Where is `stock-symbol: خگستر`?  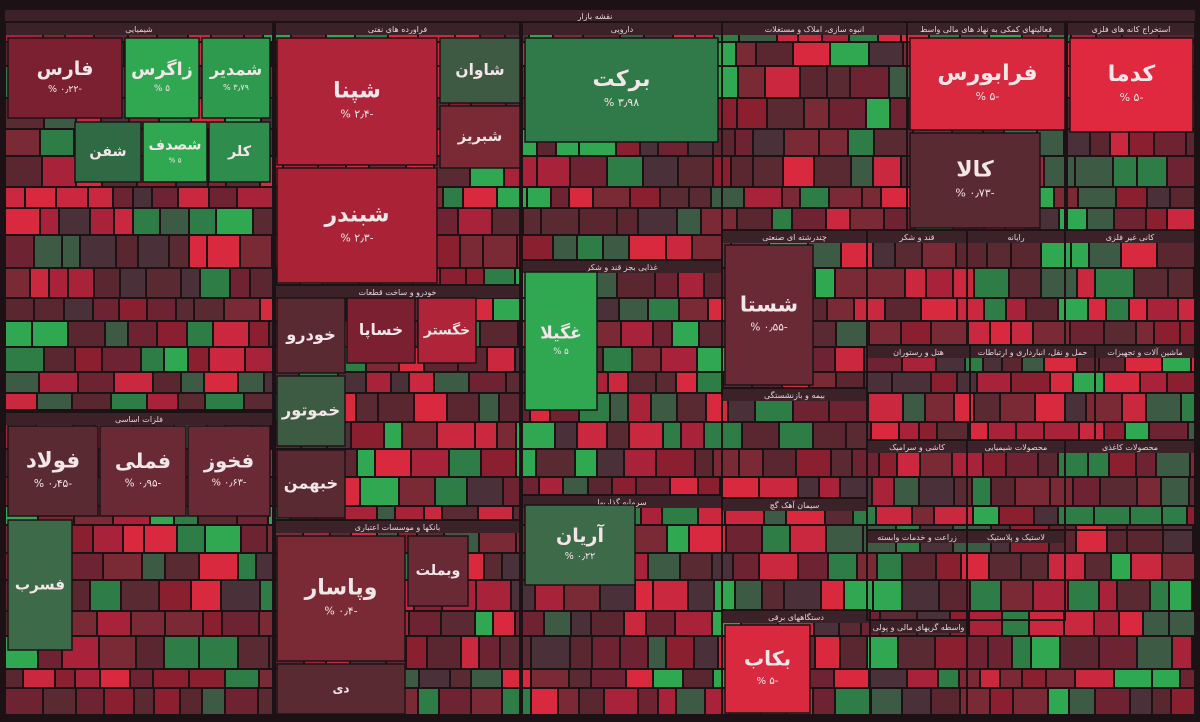
stock-symbol: خگستر is located at coordinates (446, 330).